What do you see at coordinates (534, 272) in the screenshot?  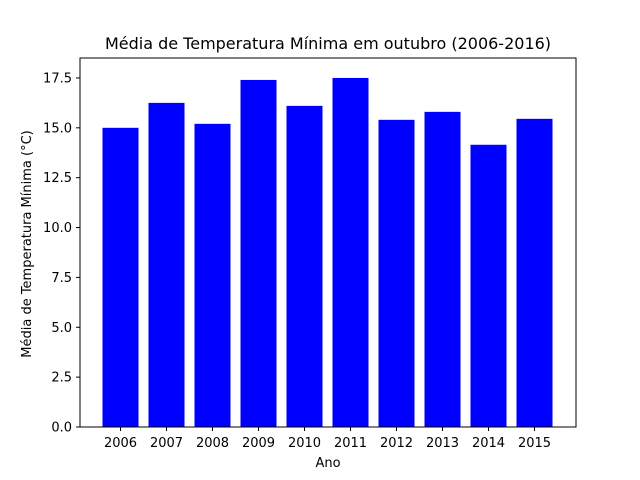 I see `bar-2015` at bounding box center [534, 272].